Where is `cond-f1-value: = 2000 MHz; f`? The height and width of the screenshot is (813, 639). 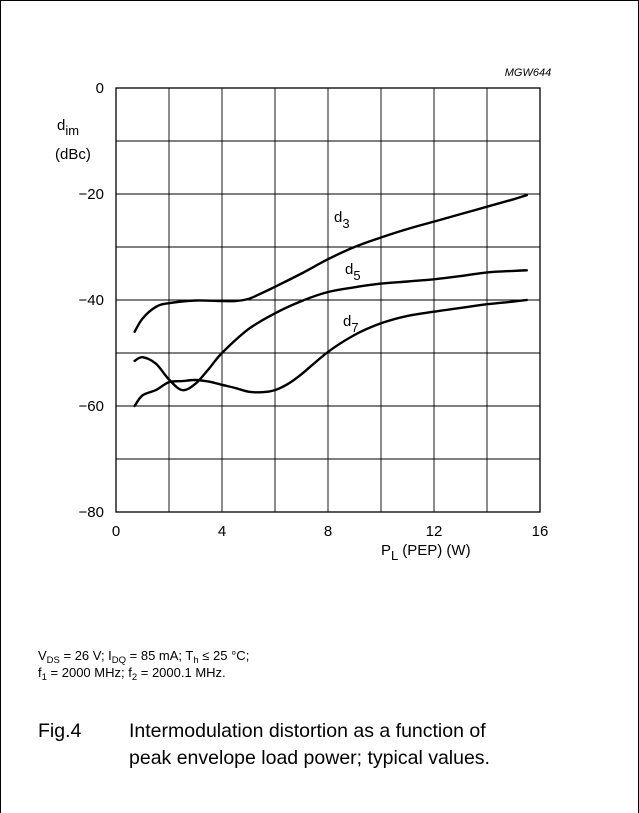 cond-f1-value: = 2000 MHz; f is located at coordinates (89, 672).